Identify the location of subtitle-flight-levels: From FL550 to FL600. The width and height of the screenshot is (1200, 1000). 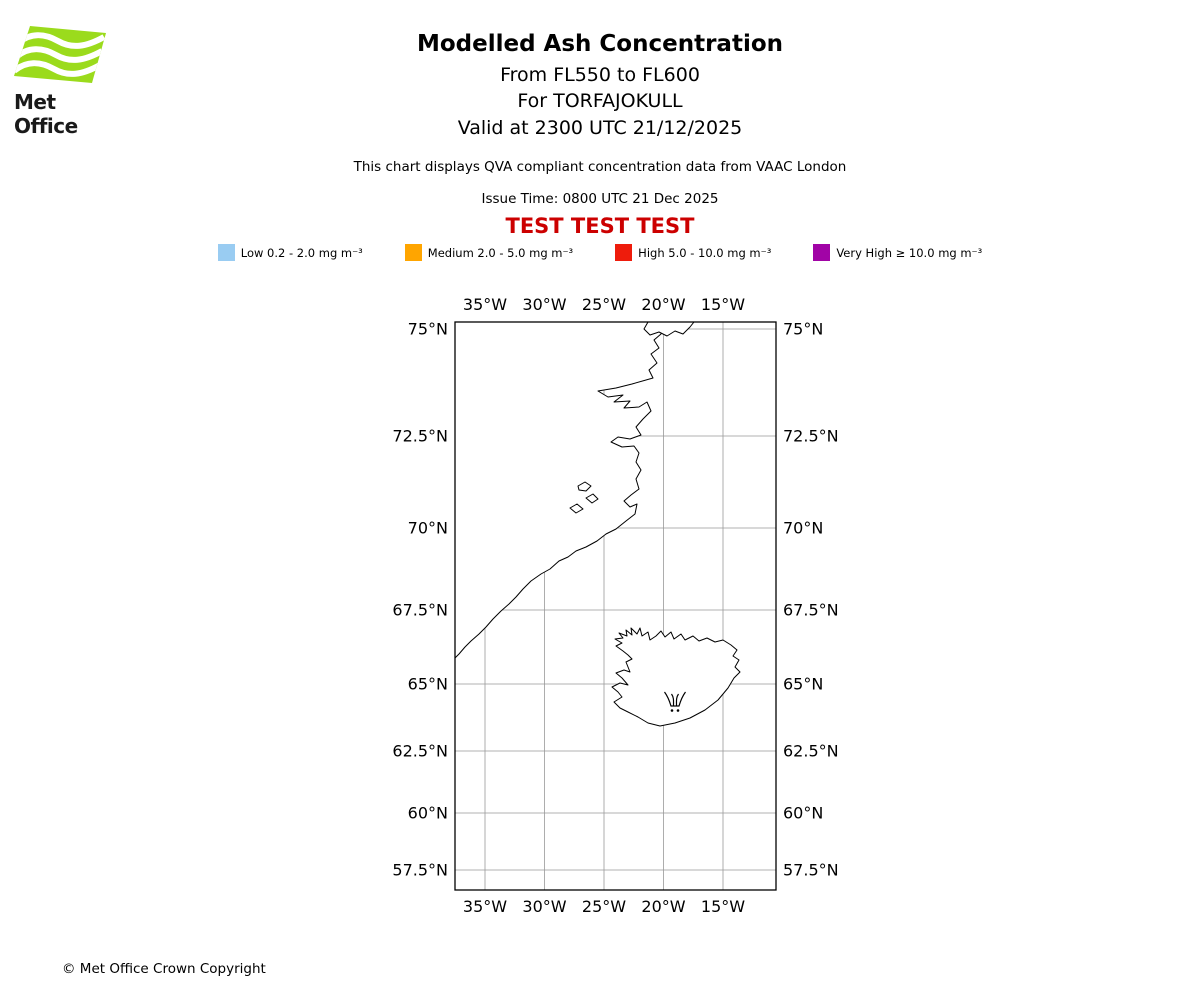
(600, 75).